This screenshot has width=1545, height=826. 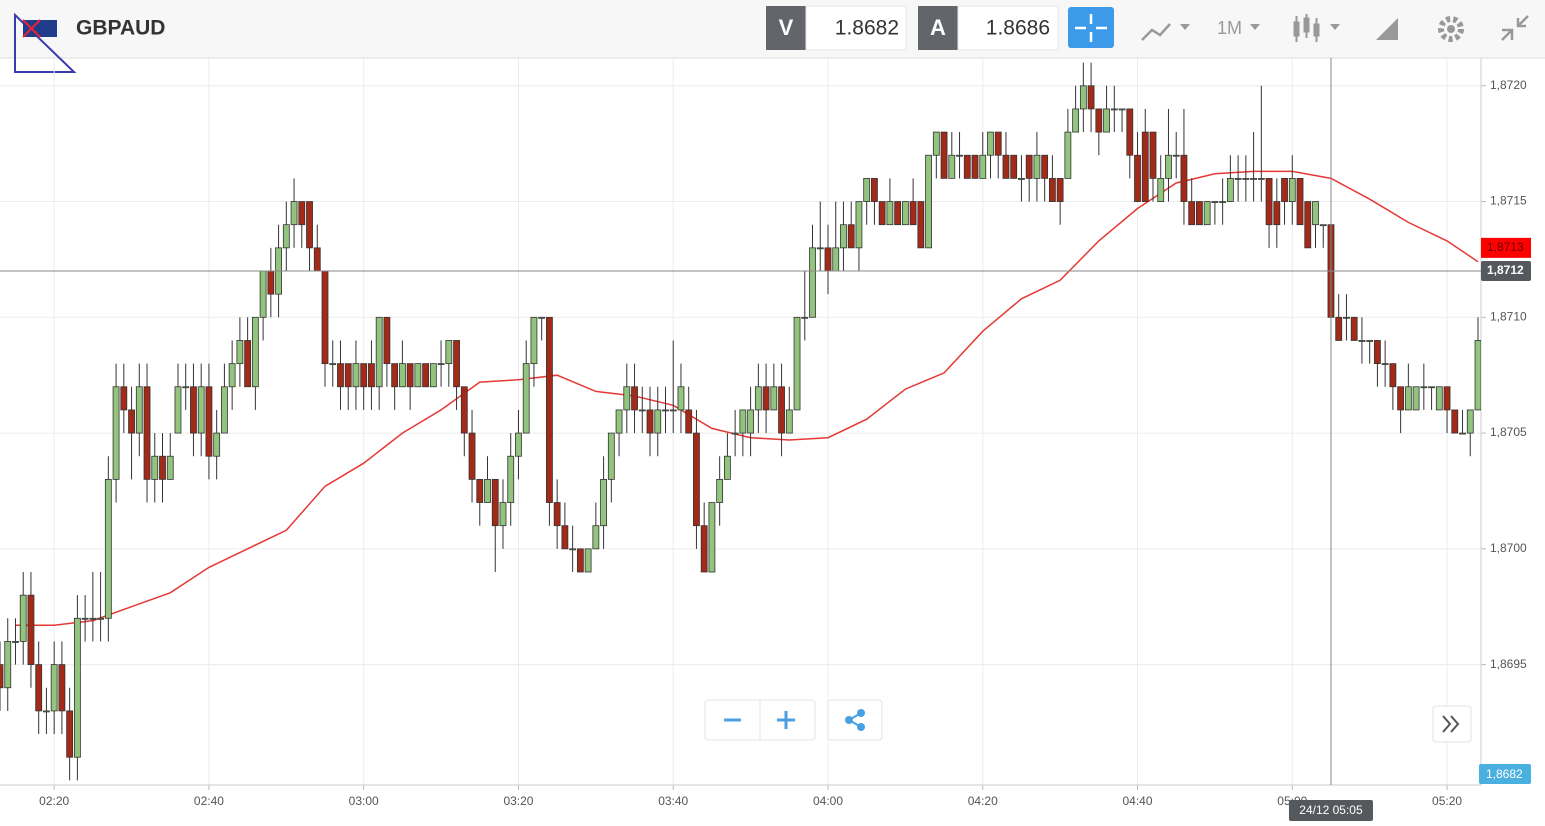 I want to click on drawing-icon, so click(x=1387, y=29).